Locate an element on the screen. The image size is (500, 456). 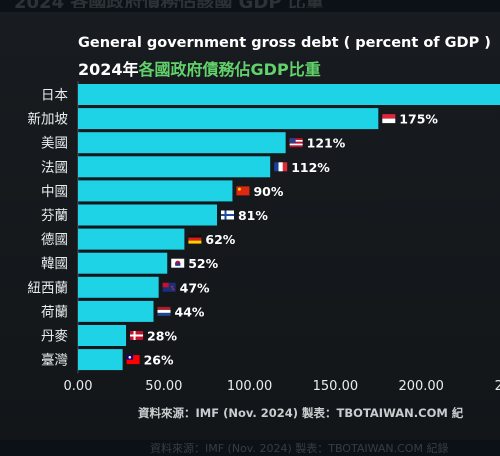
category-label: 芬蘭 is located at coordinates (54, 216).